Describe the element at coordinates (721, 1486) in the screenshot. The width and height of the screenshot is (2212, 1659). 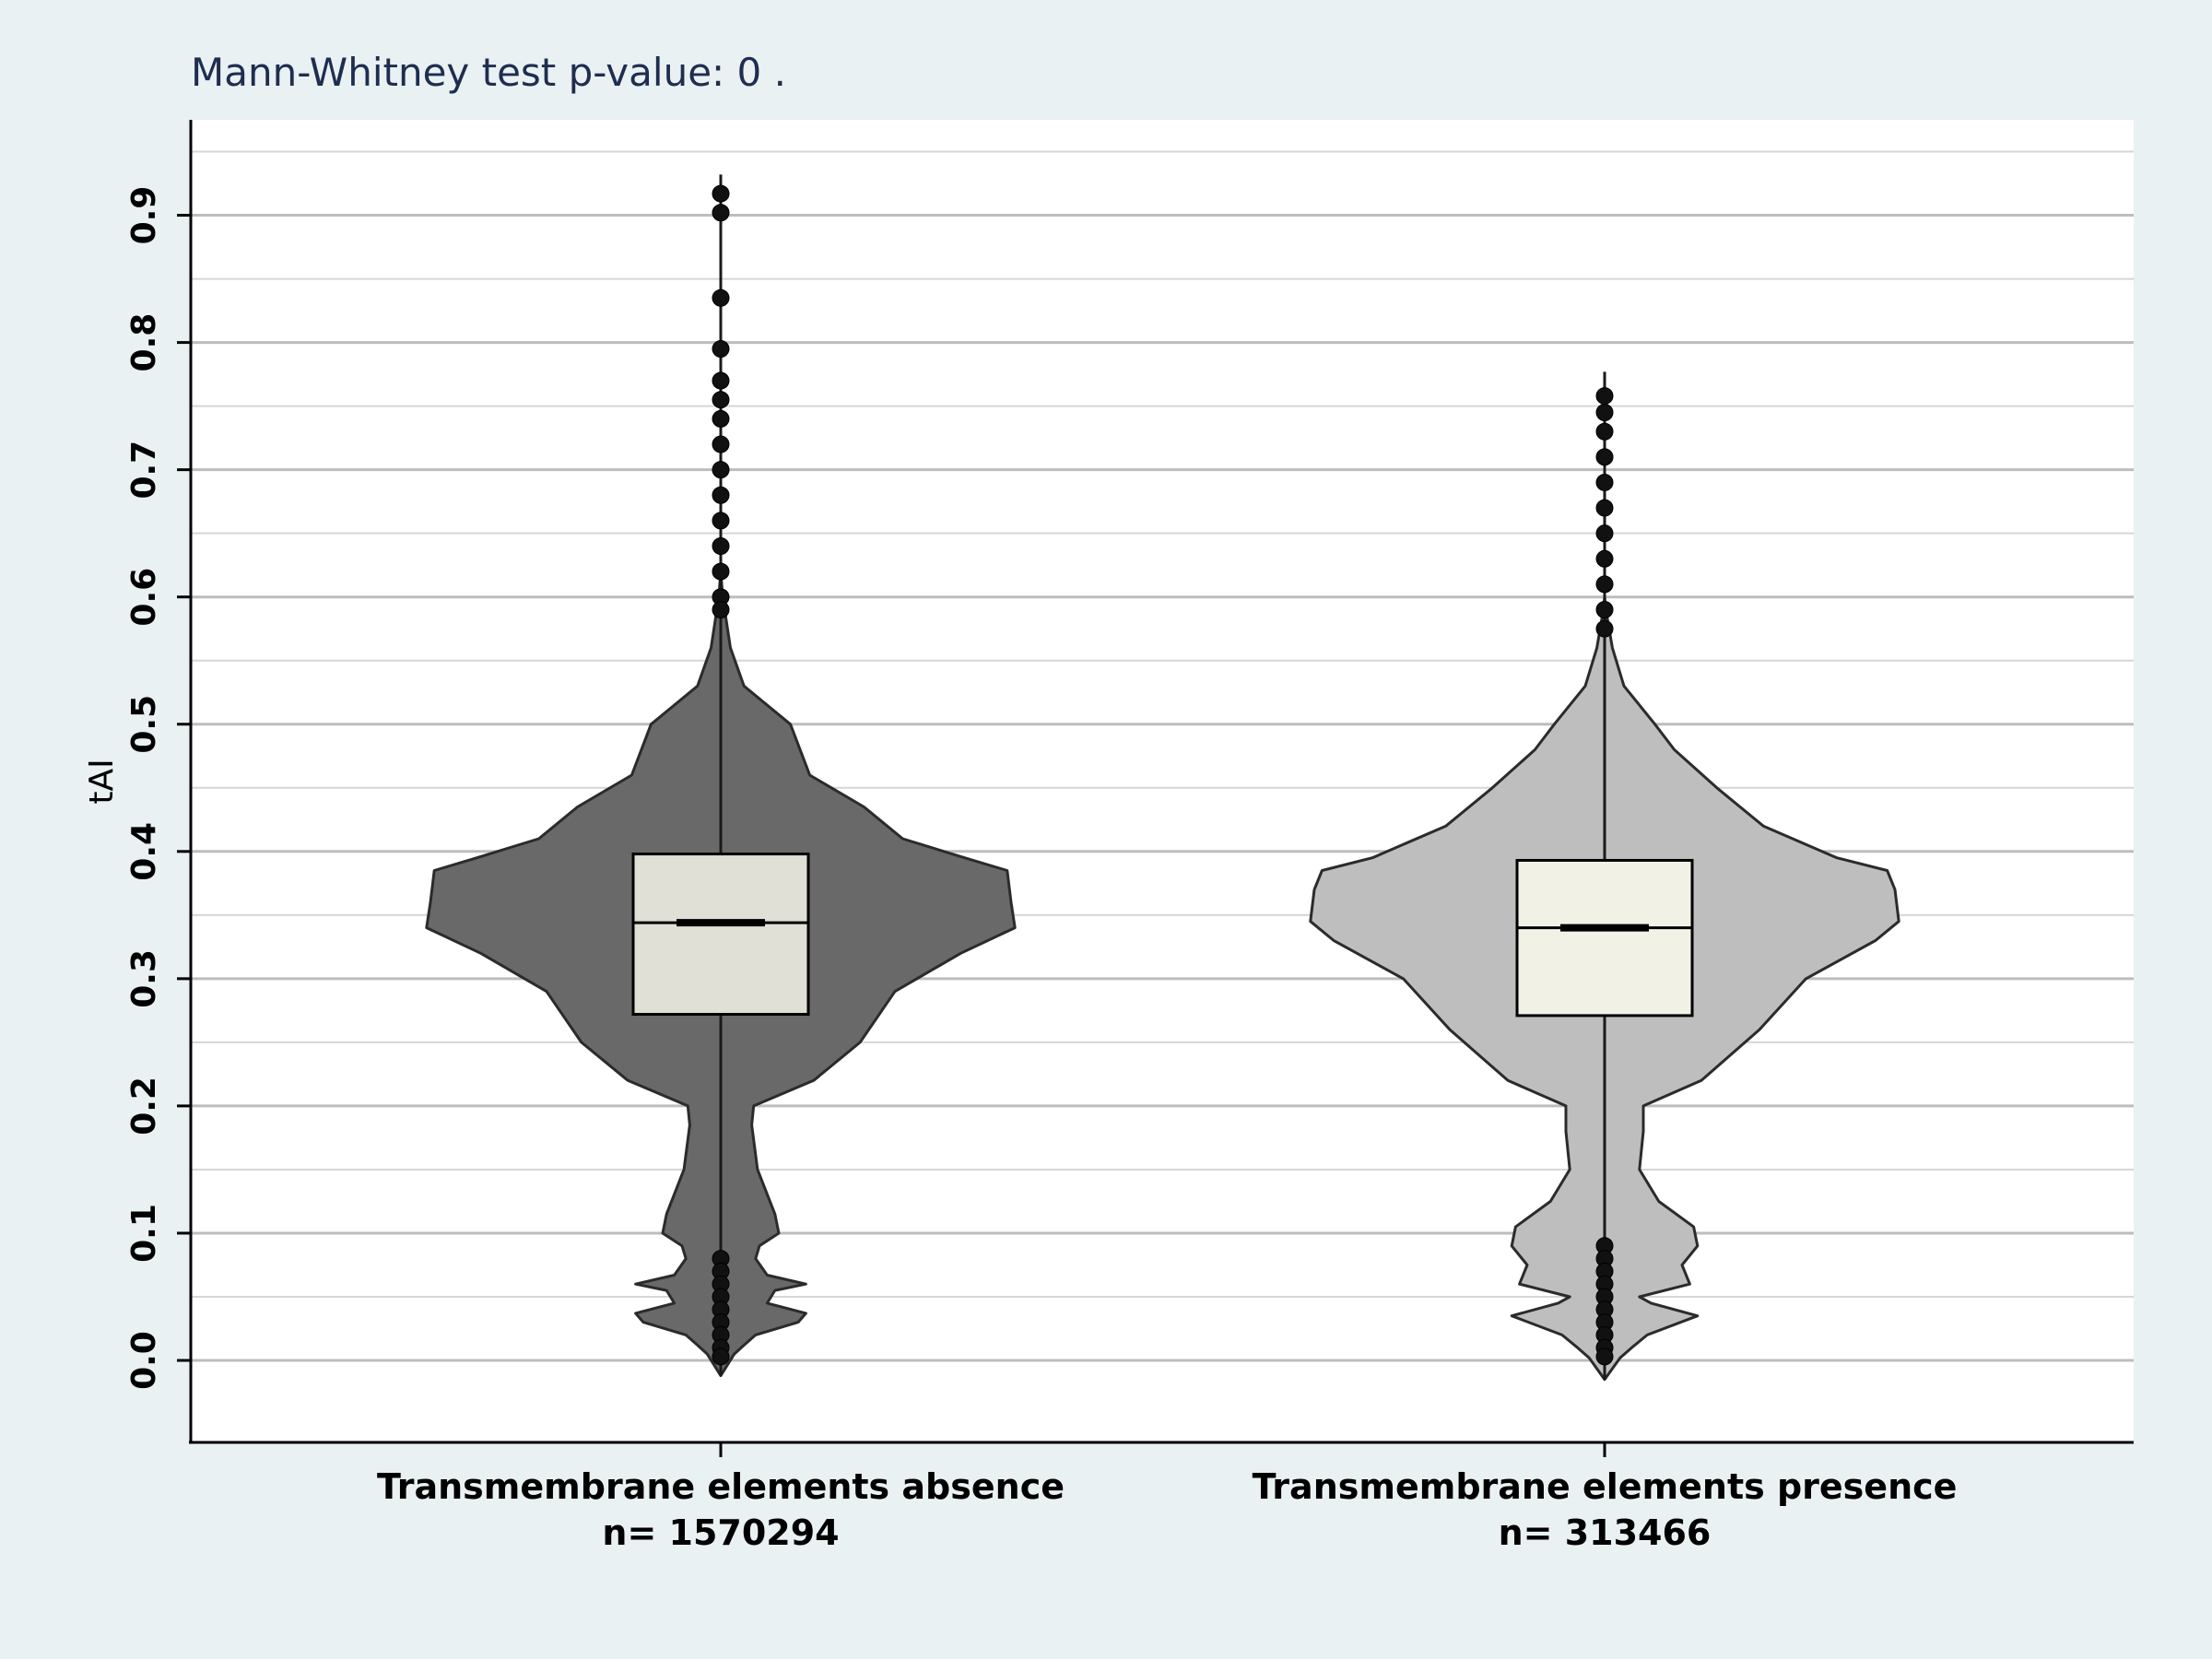
I see `x-tick-label: Transmembrane elements absence` at that location.